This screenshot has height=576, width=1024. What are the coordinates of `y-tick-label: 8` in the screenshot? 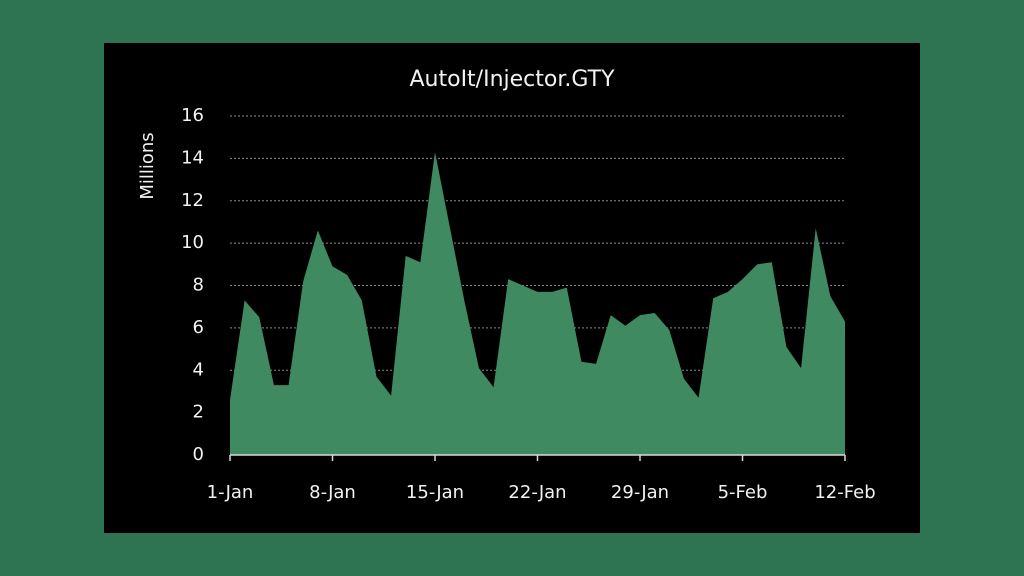 It's located at (198, 285).